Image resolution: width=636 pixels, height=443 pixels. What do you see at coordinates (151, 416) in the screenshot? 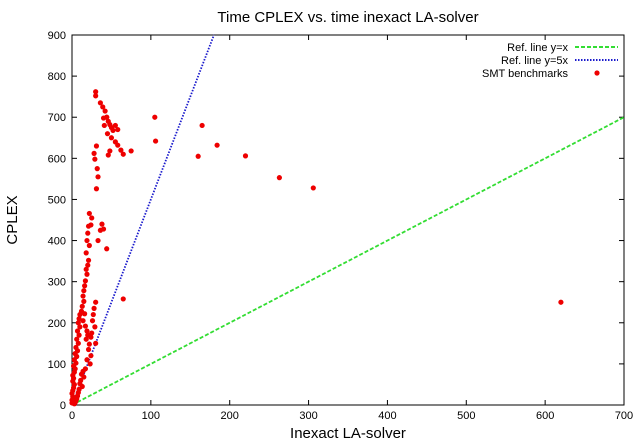
I see `x-tick-label: 100` at bounding box center [151, 416].